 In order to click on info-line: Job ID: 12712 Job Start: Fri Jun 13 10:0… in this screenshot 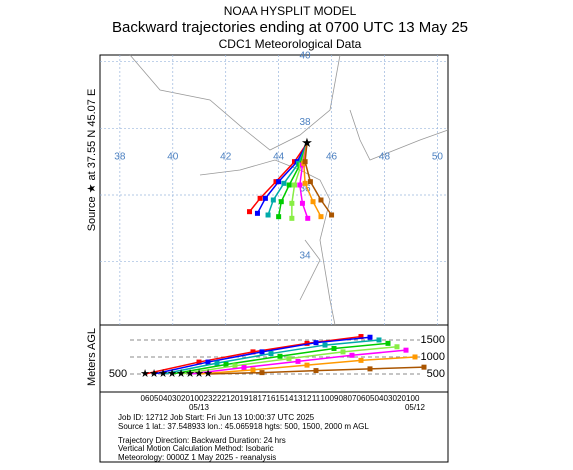, I will do `click(216, 417)`.